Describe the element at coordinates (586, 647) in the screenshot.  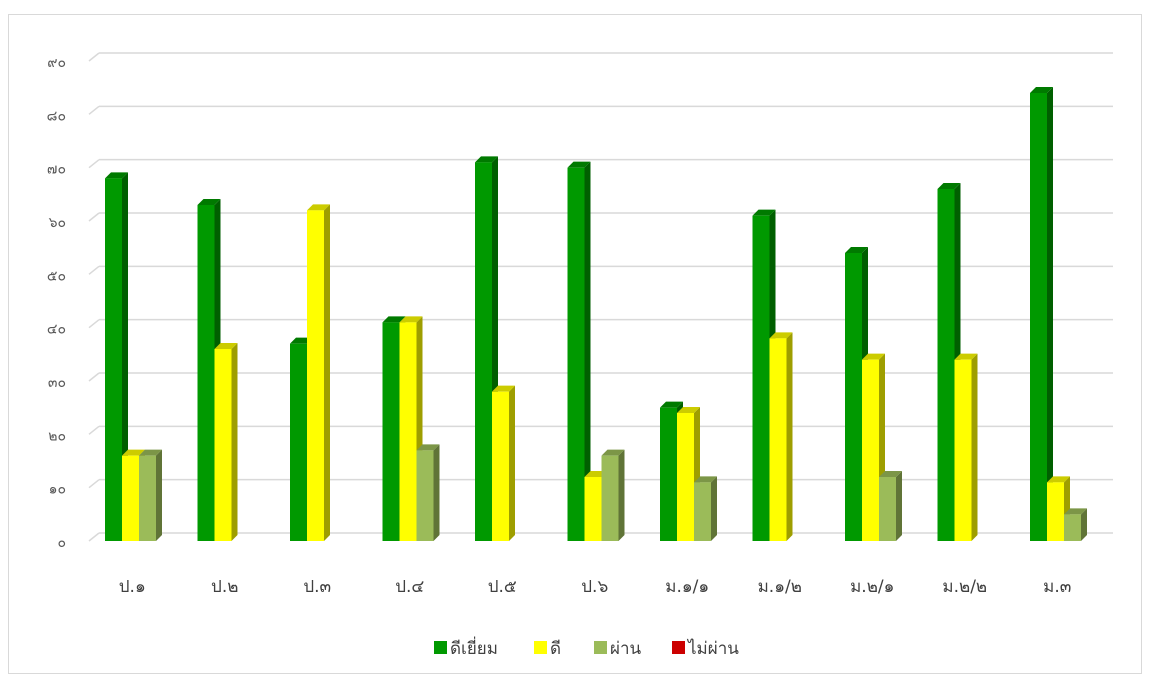
I see `legend: ดีเยี่ยม ดี ผ่าน ไม่ผ่าน` at that location.